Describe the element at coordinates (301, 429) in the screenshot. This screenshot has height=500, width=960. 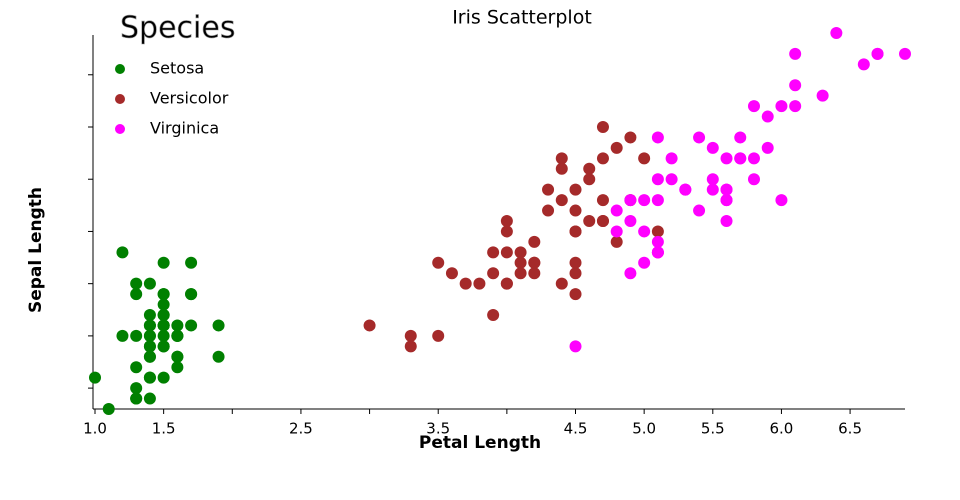
I see `x-tick-label: 2.5` at that location.